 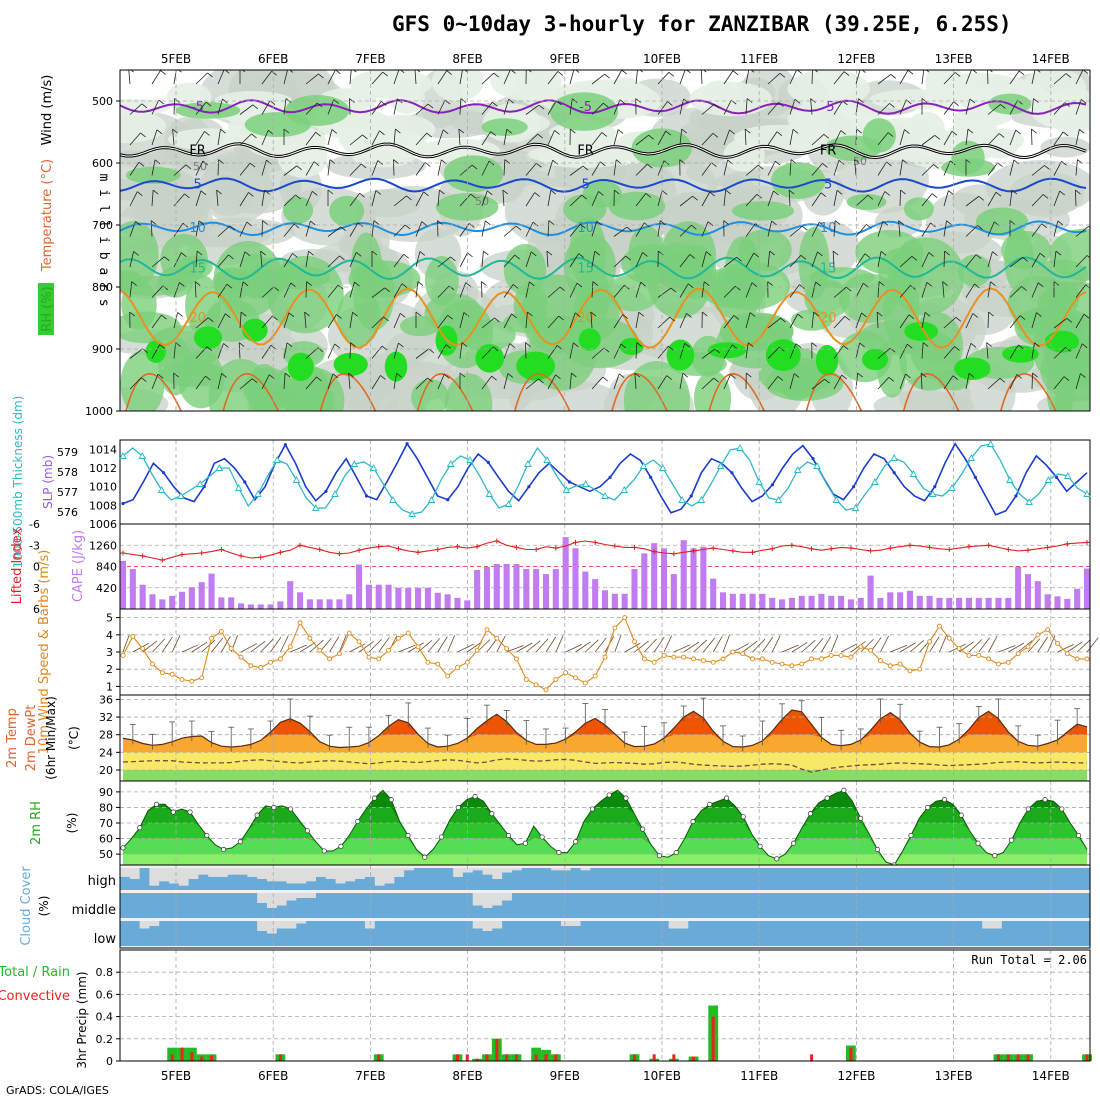 I want to click on y-tick-label: 0, so click(x=109, y=1061).